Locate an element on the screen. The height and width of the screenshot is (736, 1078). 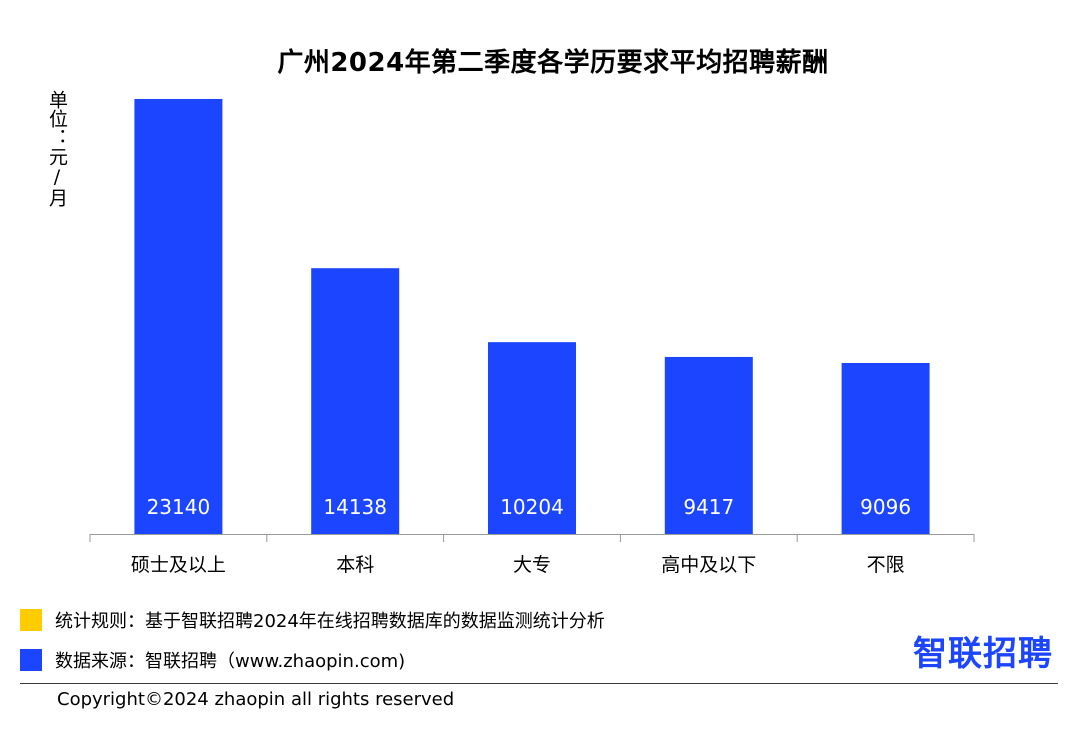
x-tick-label-1: 硕士及以上 is located at coordinates (178, 565).